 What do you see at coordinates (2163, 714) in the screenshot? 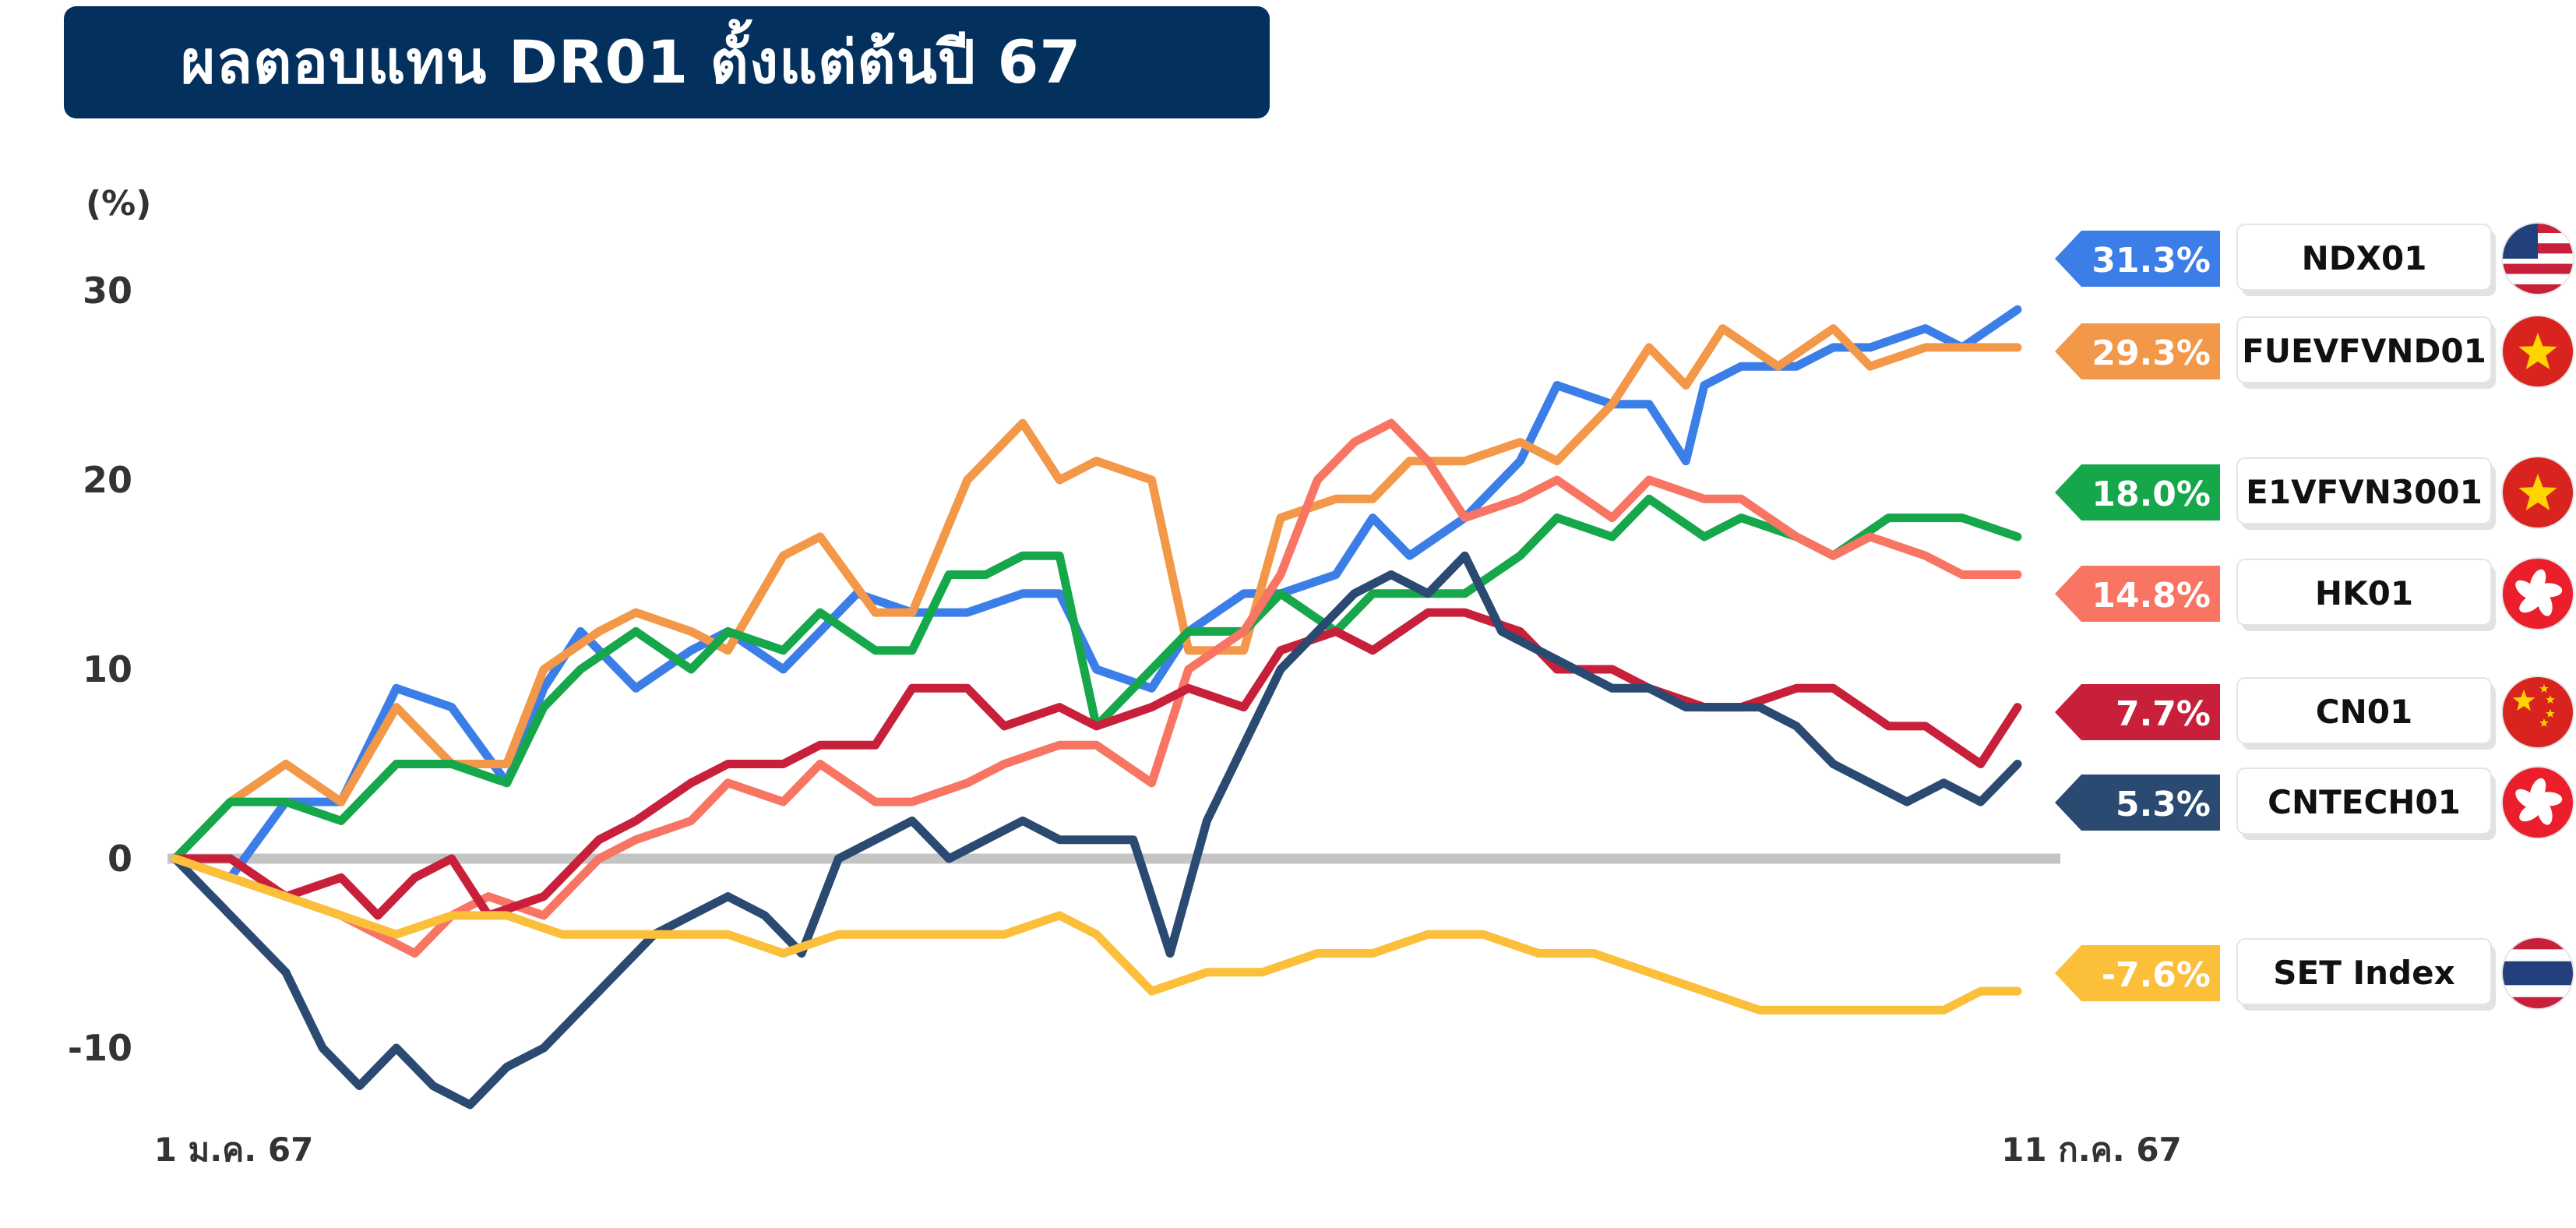
I see `value-label: 7.7%` at bounding box center [2163, 714].